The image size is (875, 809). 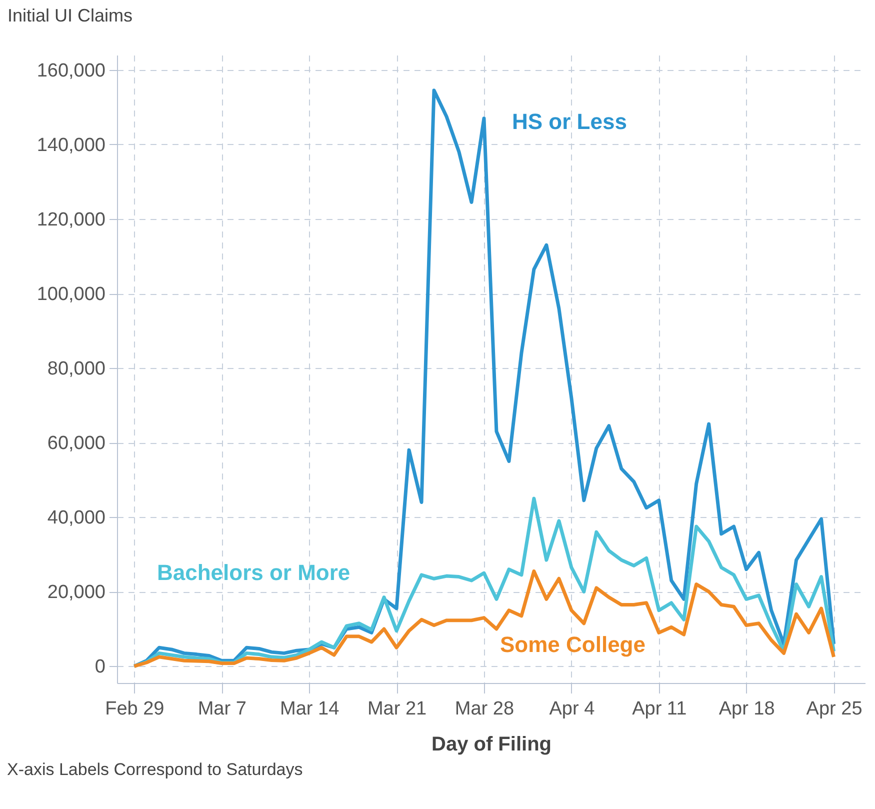 I want to click on y-tick-label: 160,000, so click(x=71, y=71).